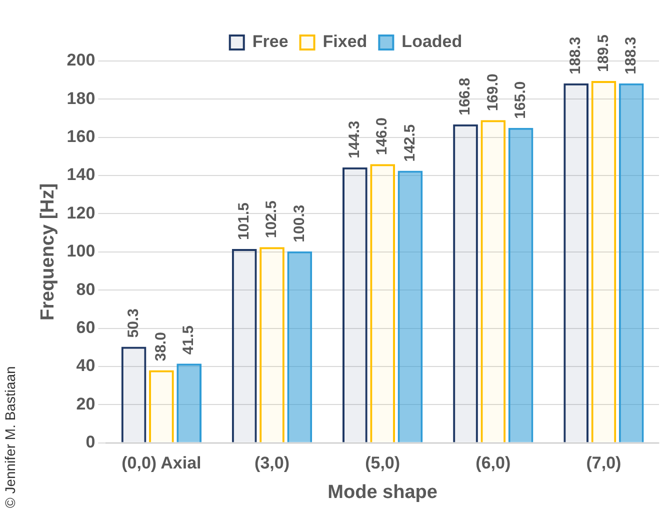 This screenshot has height=516, width=671. I want to click on data-label: 41.5, so click(189, 340).